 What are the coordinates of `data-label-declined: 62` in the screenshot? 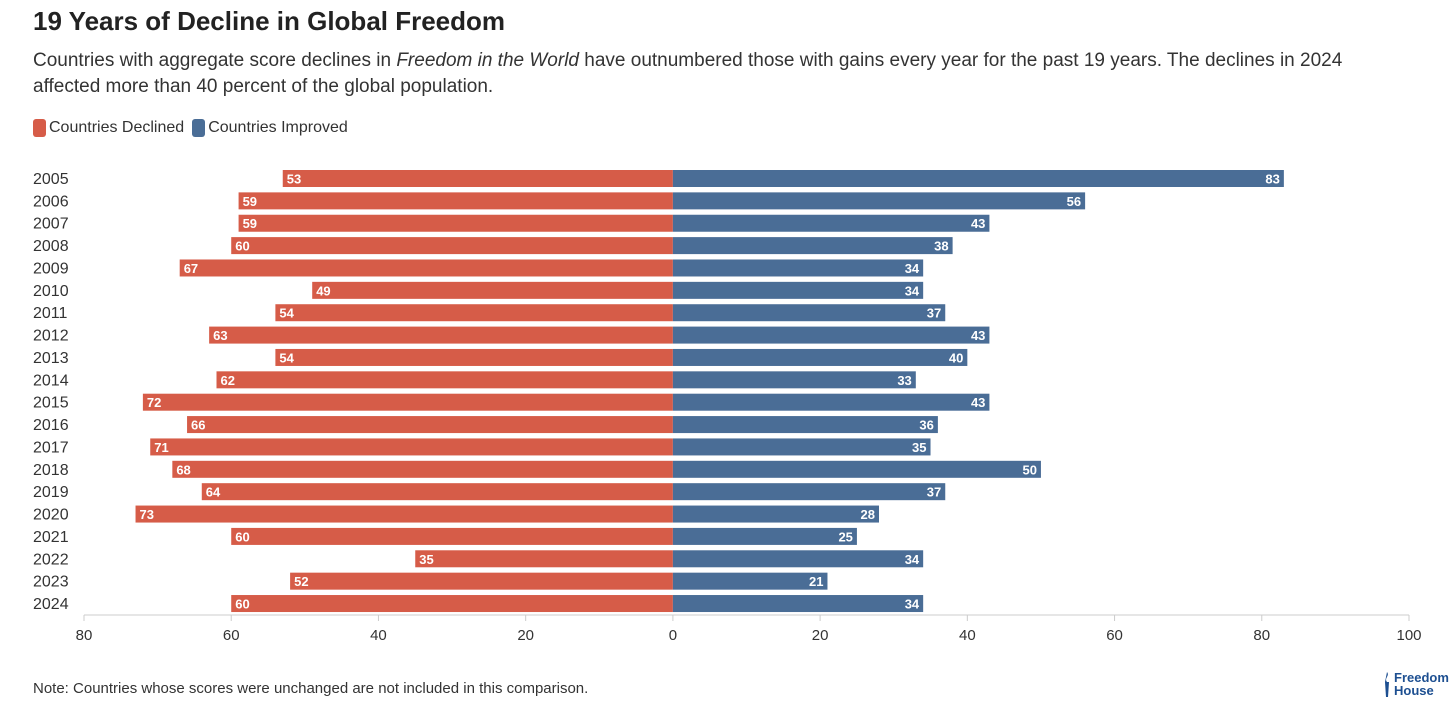 It's located at (228, 380).